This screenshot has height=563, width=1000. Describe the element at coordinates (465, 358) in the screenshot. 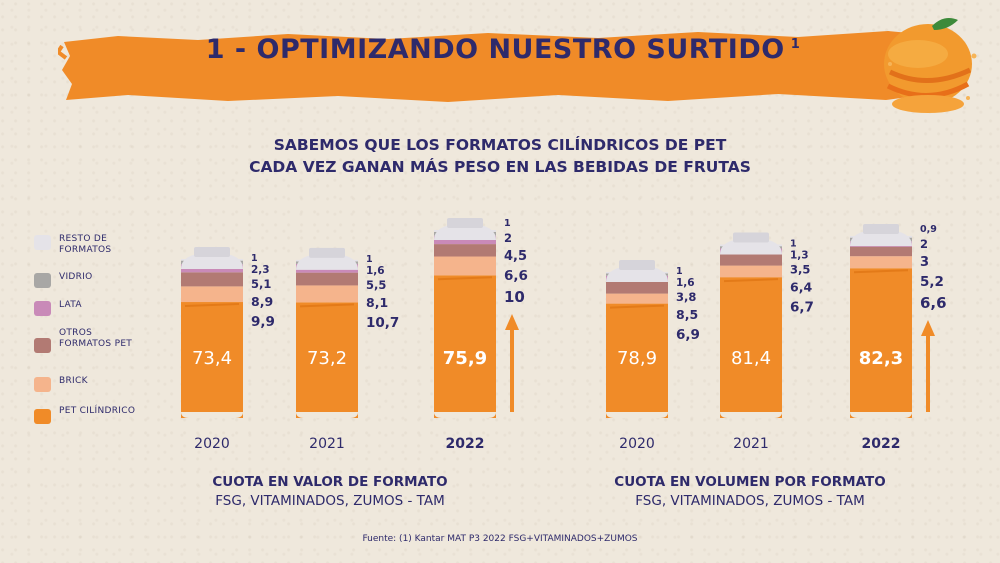

I see `pet-value-label: 75,9` at that location.